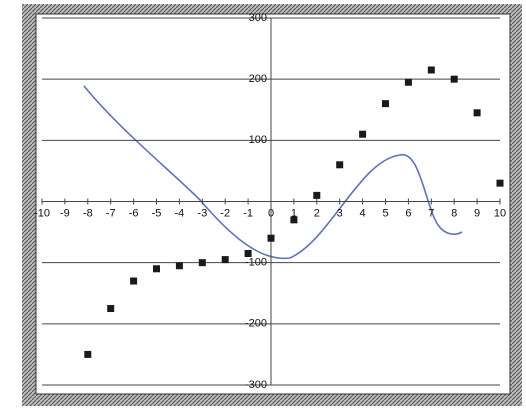 This screenshot has width=526, height=418. Describe the element at coordinates (385, 213) in the screenshot. I see `x-tick-label: 5` at that location.